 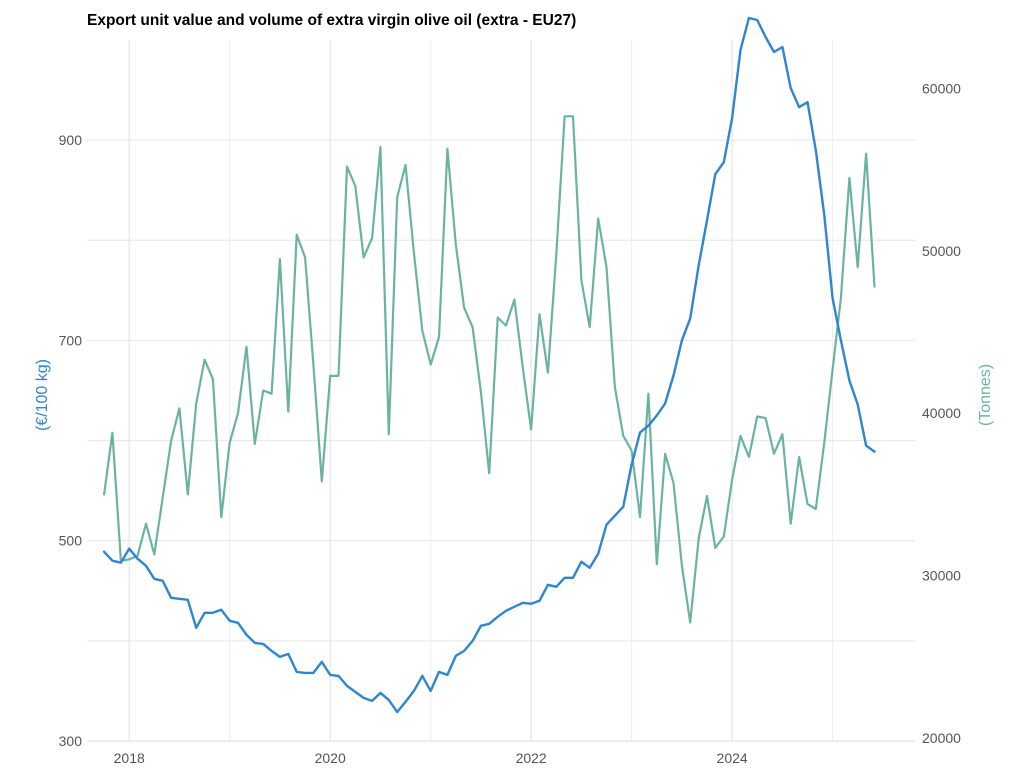 What do you see at coordinates (330, 758) in the screenshot?
I see `x-tick-label: 2020` at bounding box center [330, 758].